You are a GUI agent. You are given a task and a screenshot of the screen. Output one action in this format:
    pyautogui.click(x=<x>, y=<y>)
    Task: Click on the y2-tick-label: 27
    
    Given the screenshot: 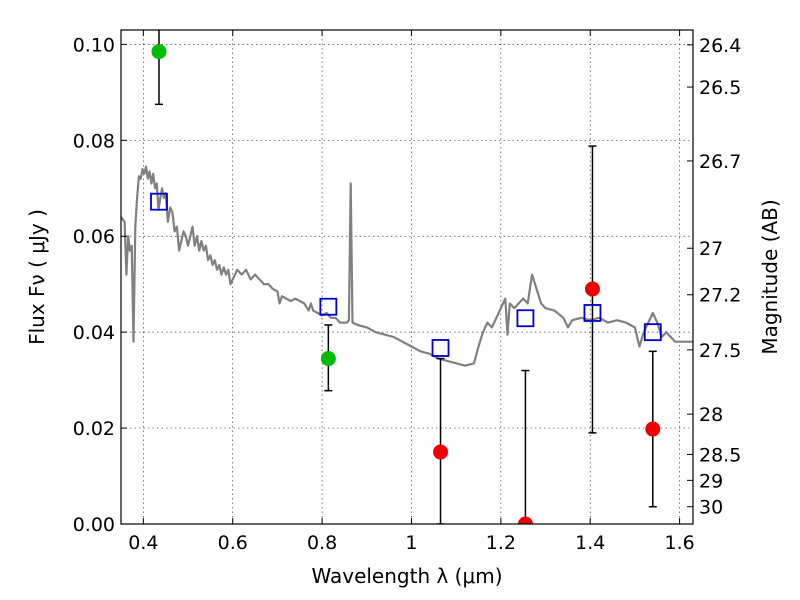 What is the action you would take?
    pyautogui.click(x=711, y=249)
    